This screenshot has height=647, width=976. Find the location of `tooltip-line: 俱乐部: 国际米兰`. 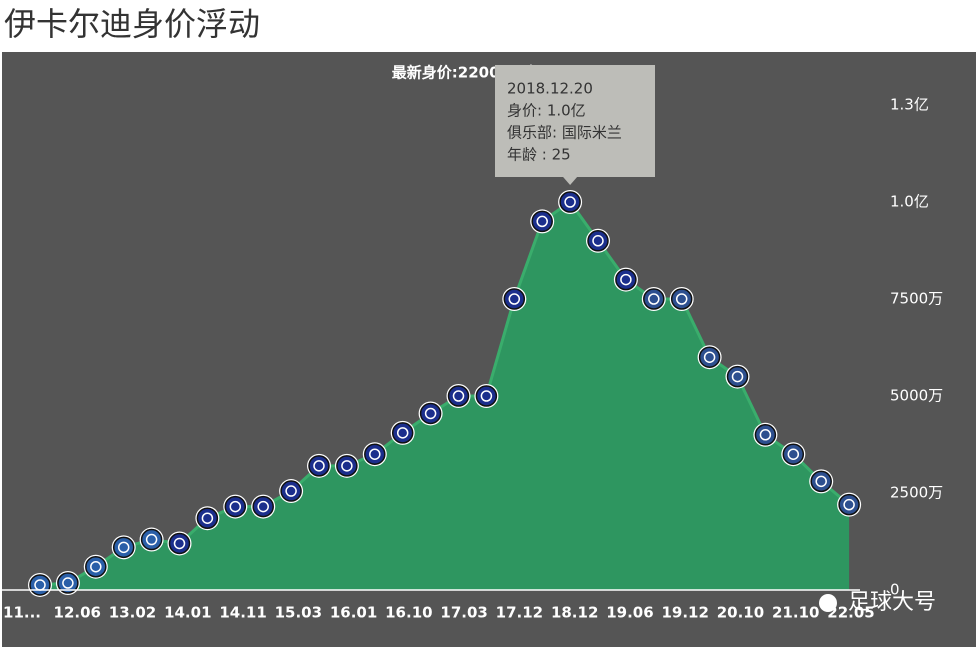

tooltip-line: 俱乐部: 国际米兰 is located at coordinates (564, 133).